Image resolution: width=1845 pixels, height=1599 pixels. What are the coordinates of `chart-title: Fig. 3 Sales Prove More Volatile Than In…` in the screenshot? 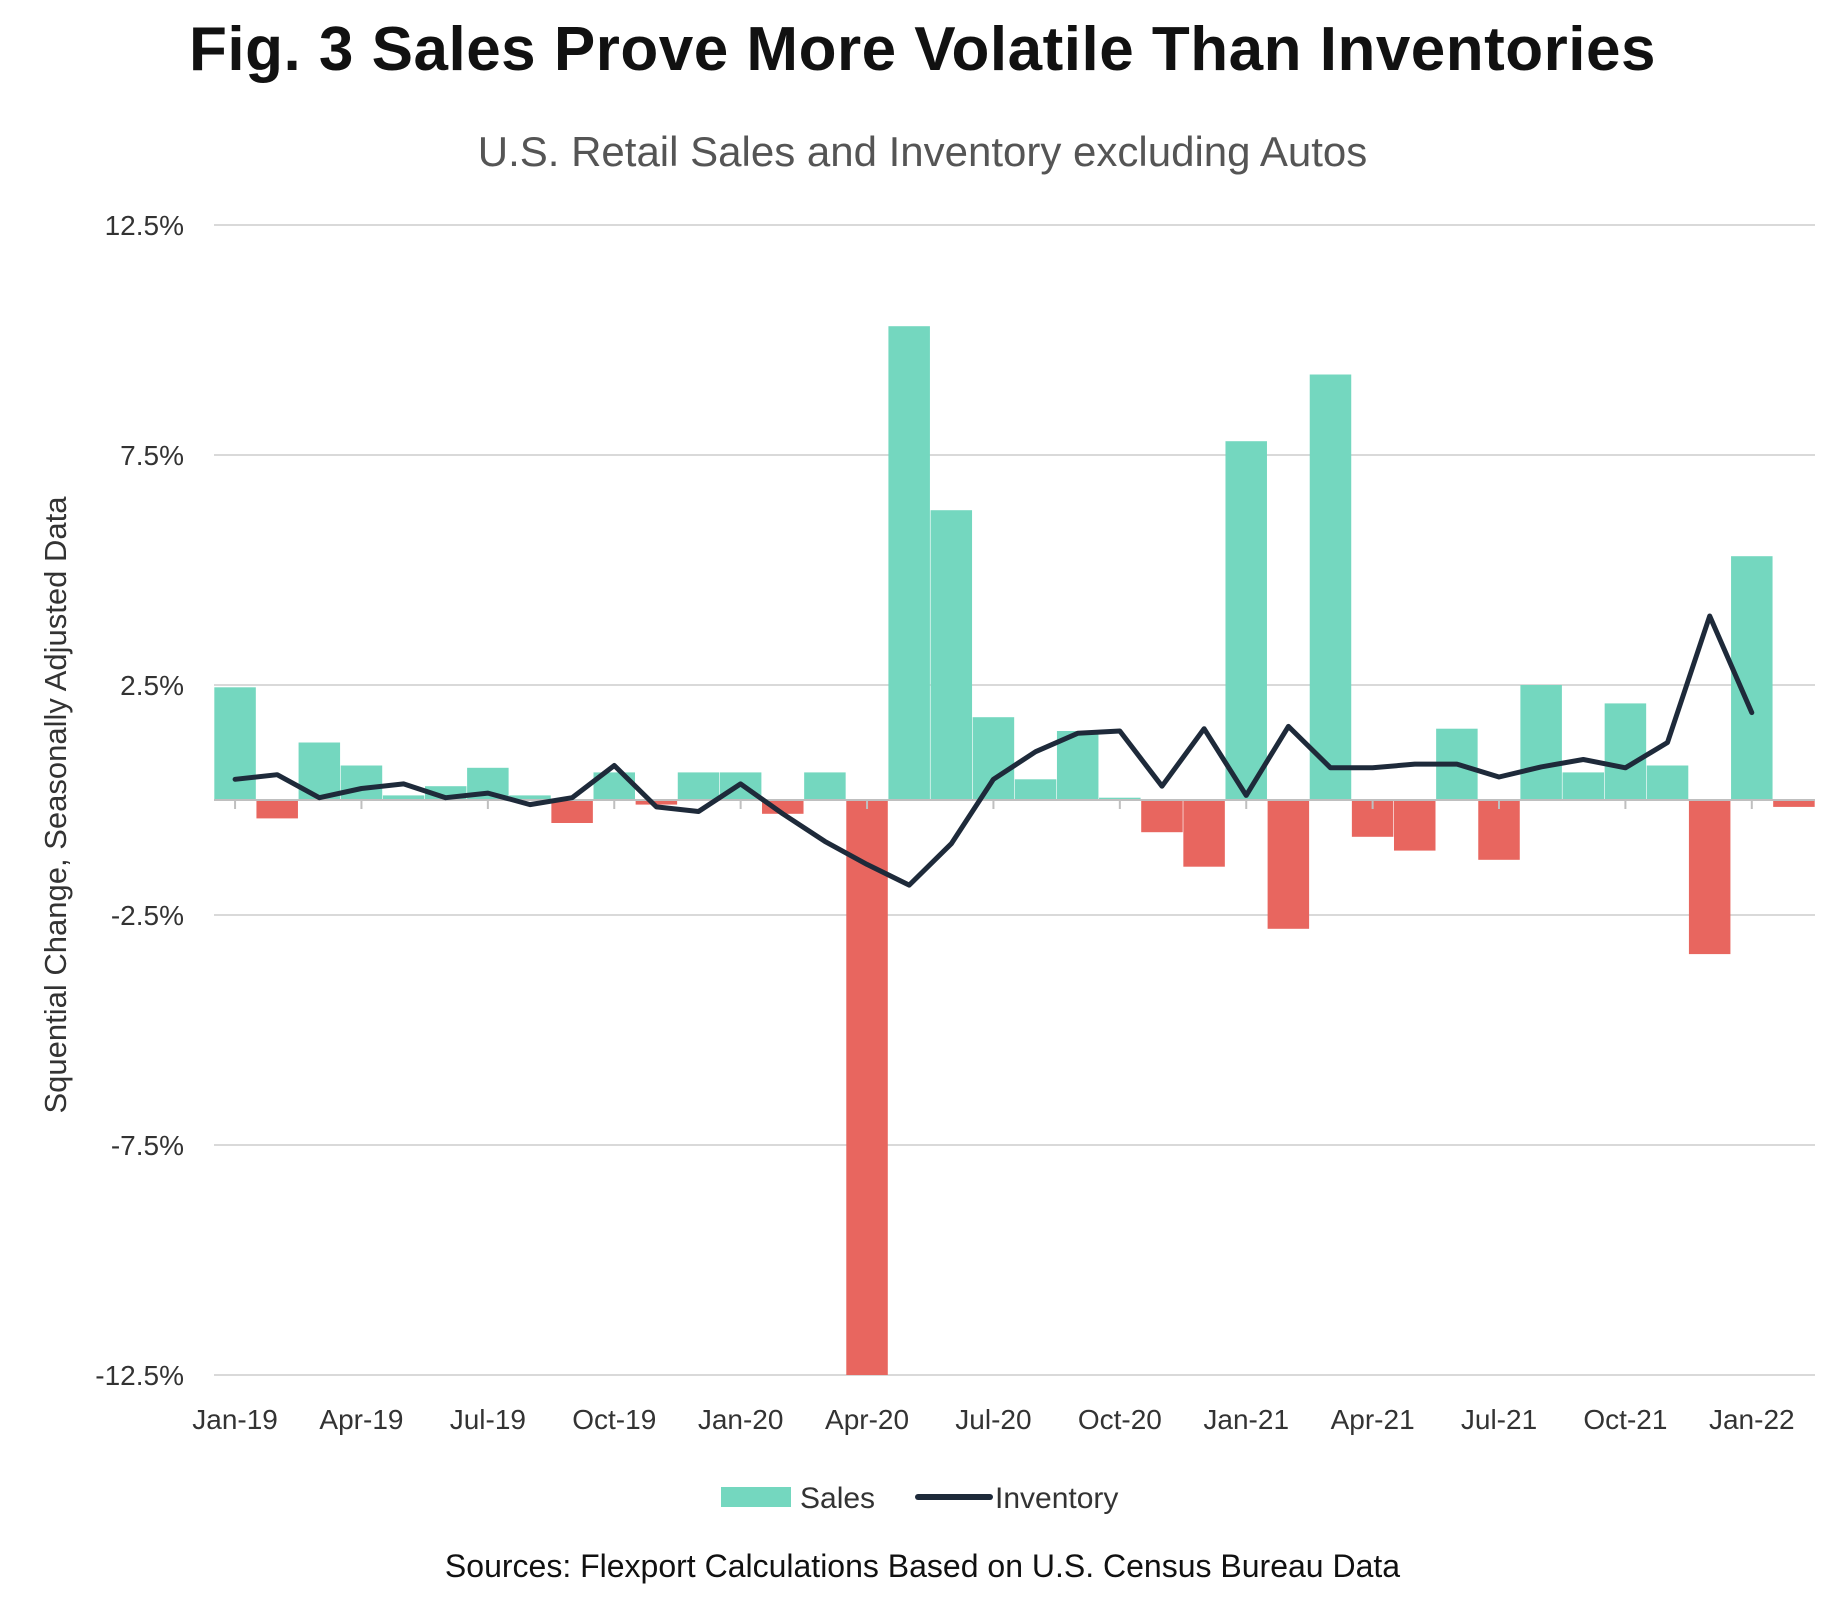 It's located at (922, 49).